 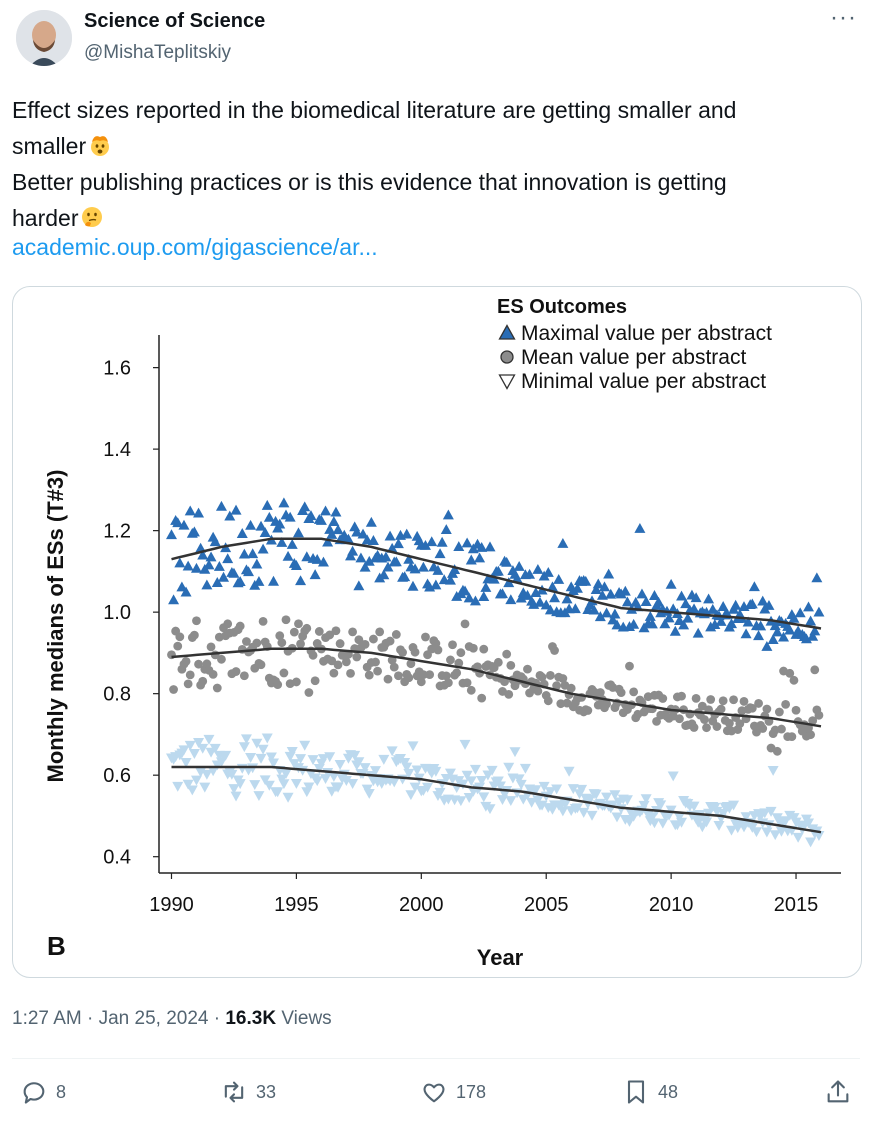 What do you see at coordinates (55, 626) in the screenshot?
I see `y-axis-title: Monthly medians of ESs (T#3)` at bounding box center [55, 626].